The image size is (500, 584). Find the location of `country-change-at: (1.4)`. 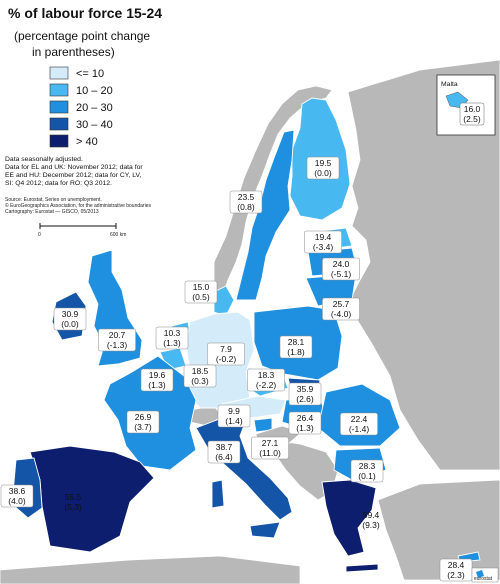

country-change-at: (1.4) is located at coordinates (234, 421).